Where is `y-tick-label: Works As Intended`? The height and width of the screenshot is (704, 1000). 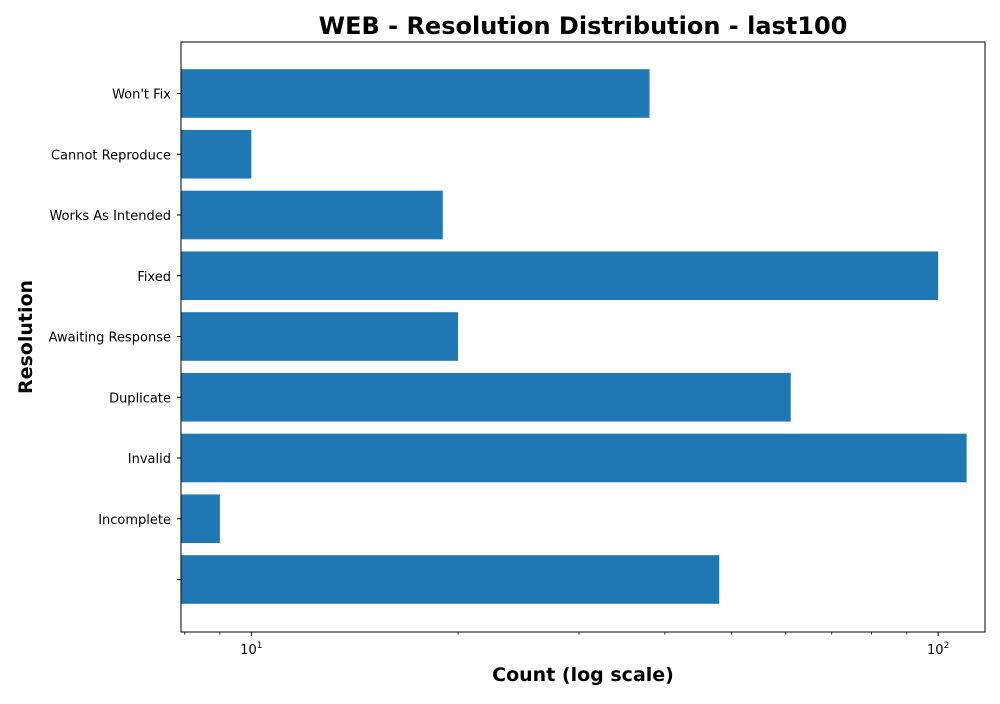 y-tick-label: Works As Intended is located at coordinates (110, 216).